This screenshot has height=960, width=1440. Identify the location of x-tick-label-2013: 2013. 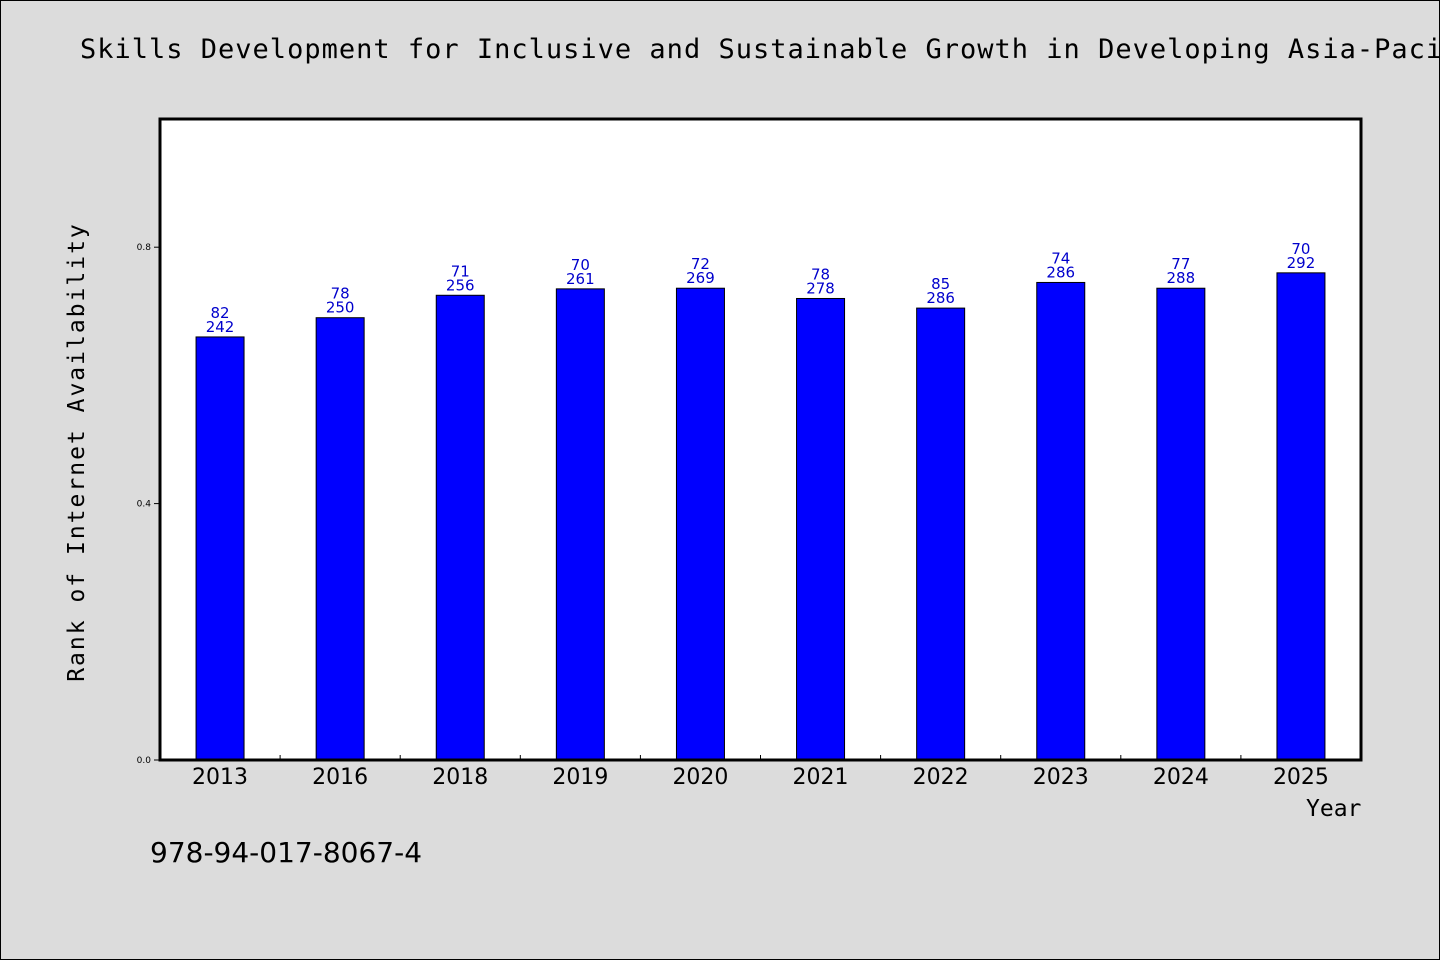
(220, 777).